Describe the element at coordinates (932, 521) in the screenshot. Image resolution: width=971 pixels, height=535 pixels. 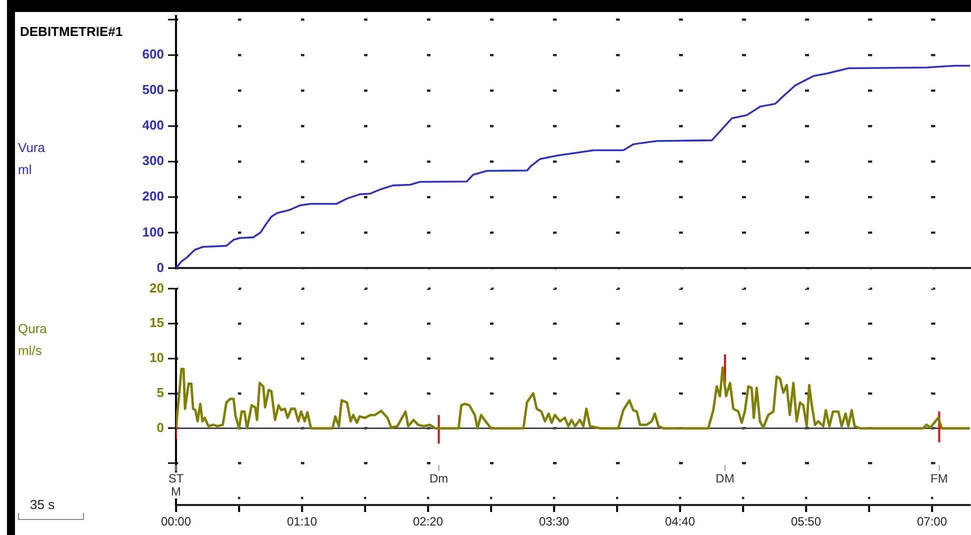
I see `x-tick-label: 07:00` at that location.